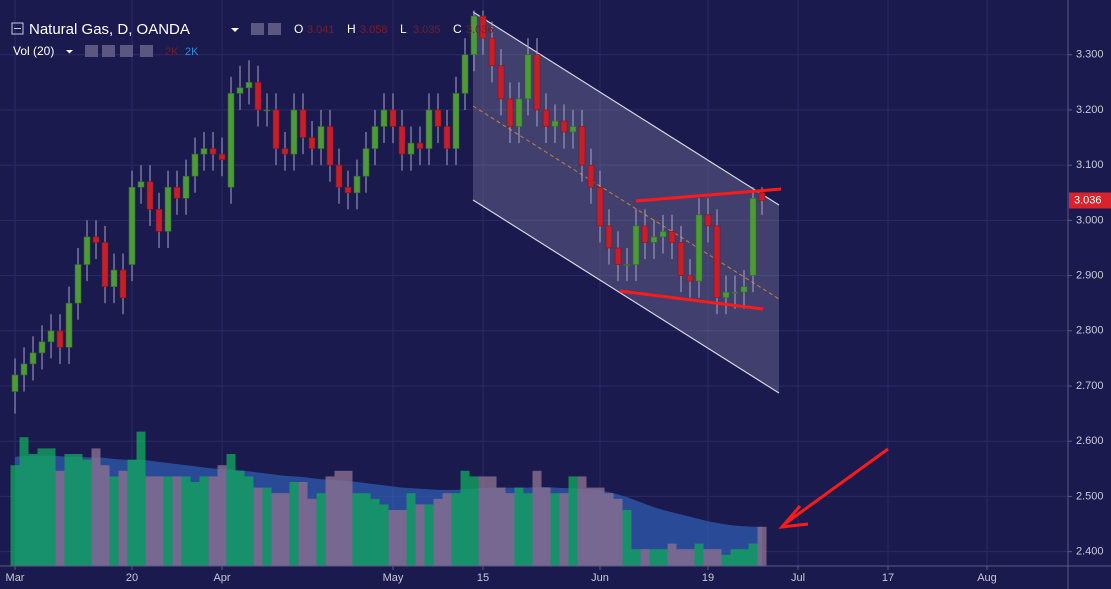  Describe the element at coordinates (626, 202) in the screenshot. I see `channel-mid` at that location.